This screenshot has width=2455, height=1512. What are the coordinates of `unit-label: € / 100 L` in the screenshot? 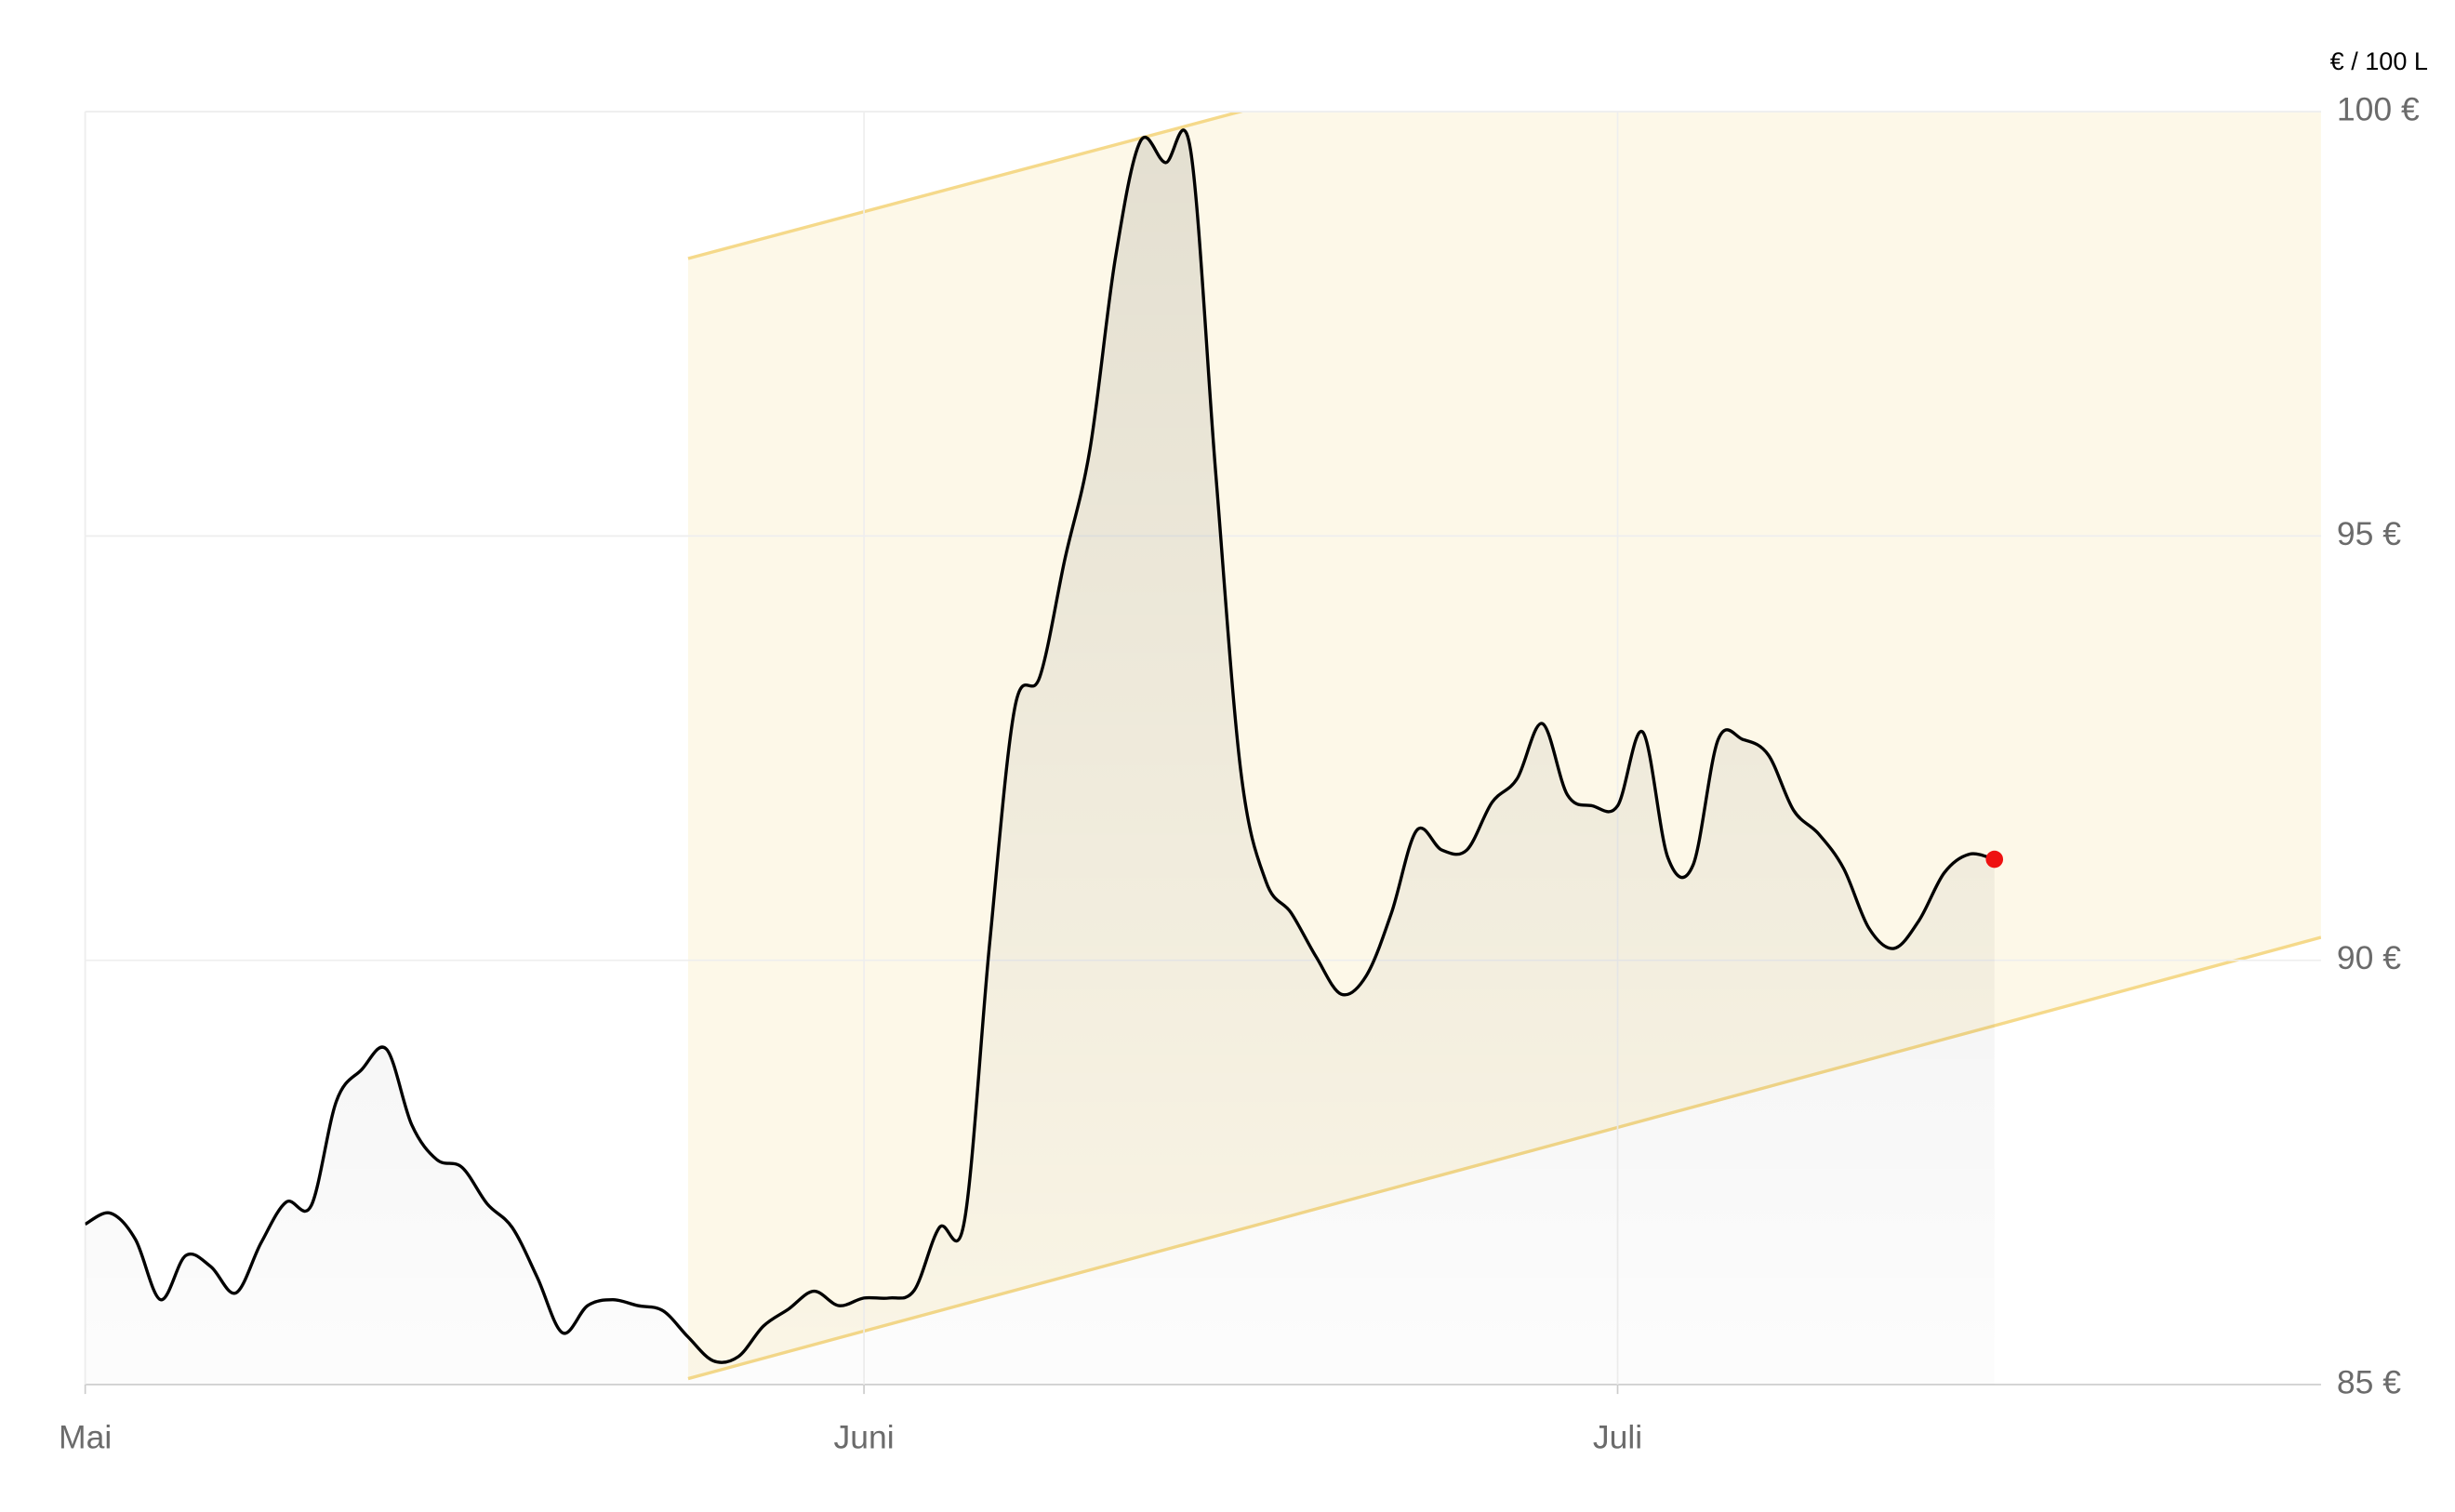 It's located at (2379, 60).